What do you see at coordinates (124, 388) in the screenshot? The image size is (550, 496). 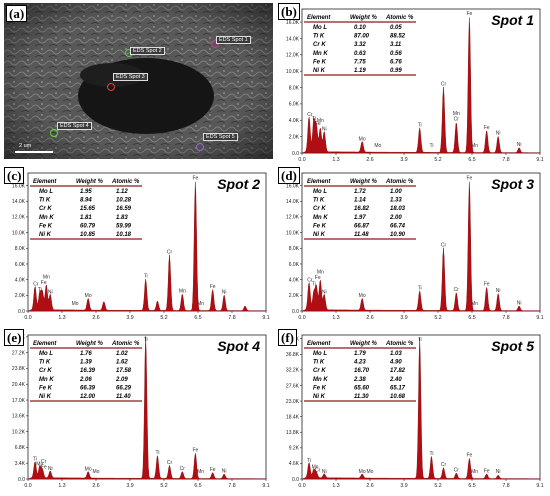 I see `table-cell: 66.29` at bounding box center [124, 388].